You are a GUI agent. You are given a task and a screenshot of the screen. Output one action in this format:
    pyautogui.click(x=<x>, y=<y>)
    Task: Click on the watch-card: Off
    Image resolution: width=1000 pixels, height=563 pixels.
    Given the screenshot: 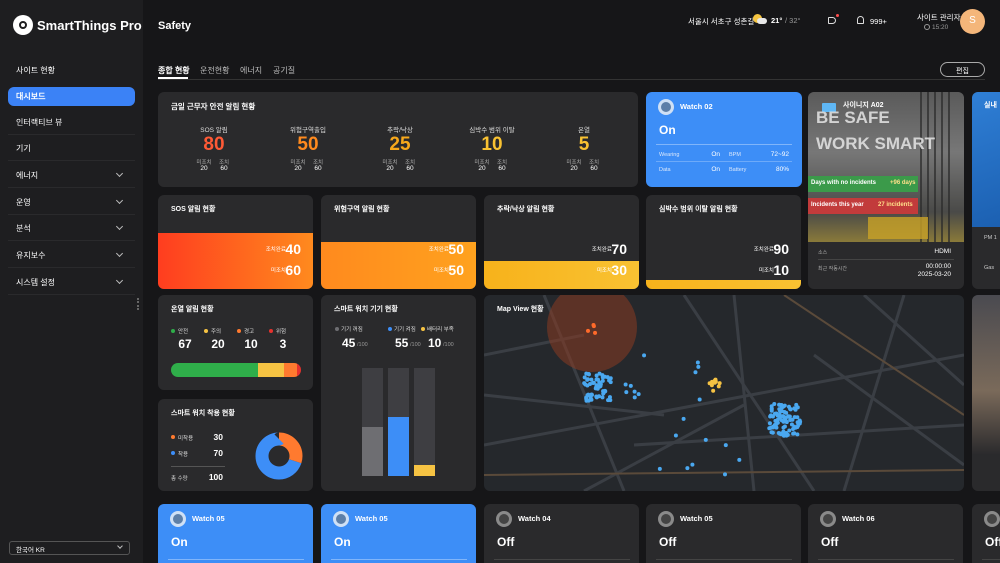 What is the action you would take?
    pyautogui.click(x=986, y=533)
    